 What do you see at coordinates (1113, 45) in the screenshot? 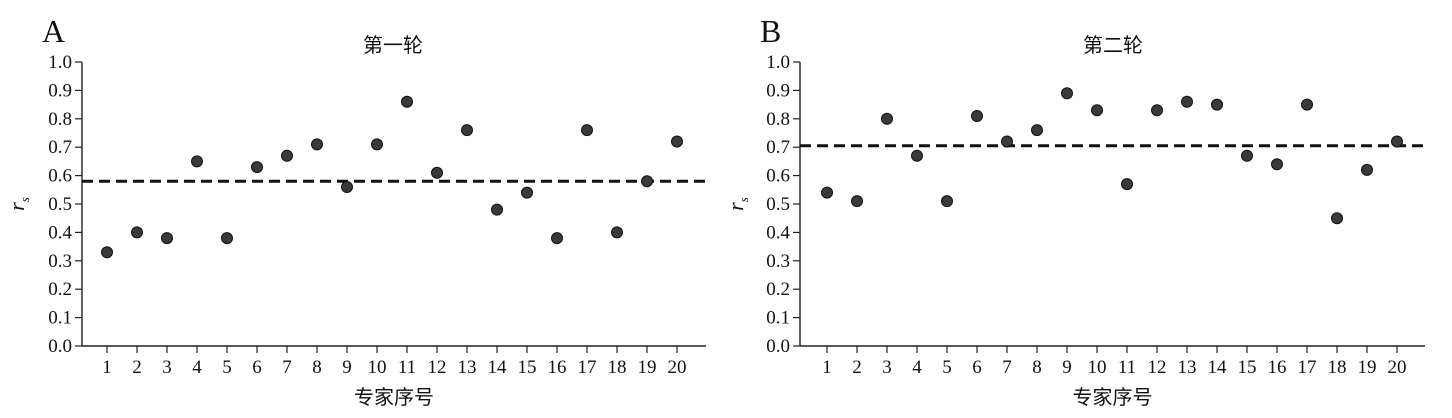
I see `chart-title: 第二轮` at bounding box center [1113, 45].